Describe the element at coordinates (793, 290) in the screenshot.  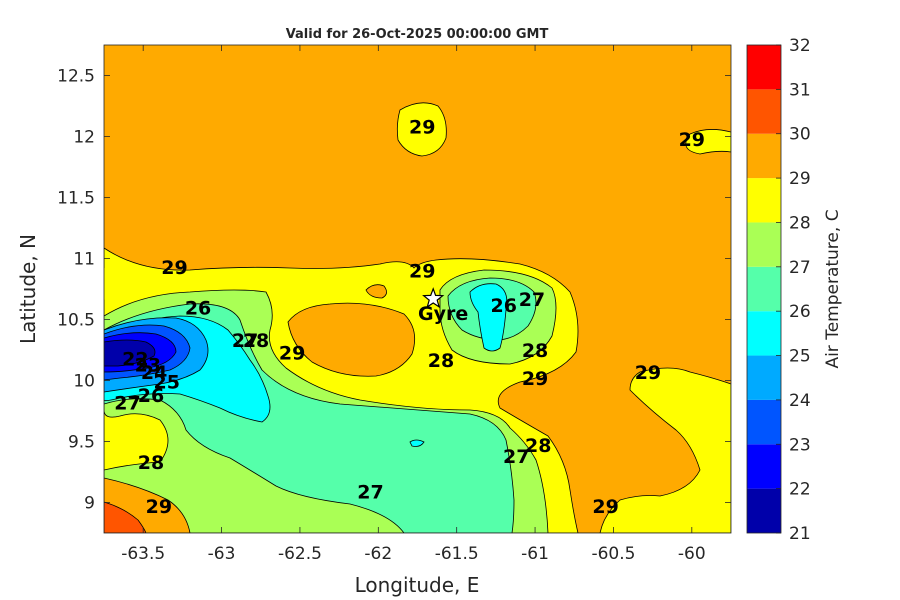
I see `colorbar-ticks: 21 22 23 24 25 26 27 28 29 30 31 32` at that location.